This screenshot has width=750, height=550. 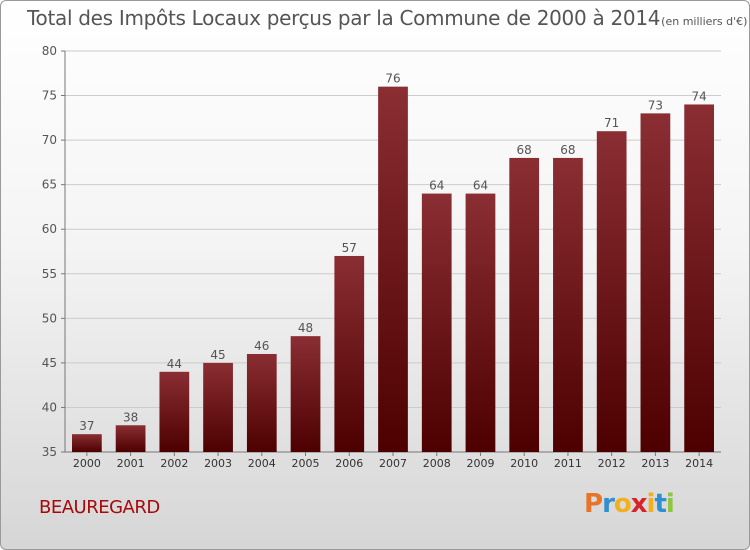 What do you see at coordinates (436, 186) in the screenshot?
I see `data-label-2008: 64` at bounding box center [436, 186].